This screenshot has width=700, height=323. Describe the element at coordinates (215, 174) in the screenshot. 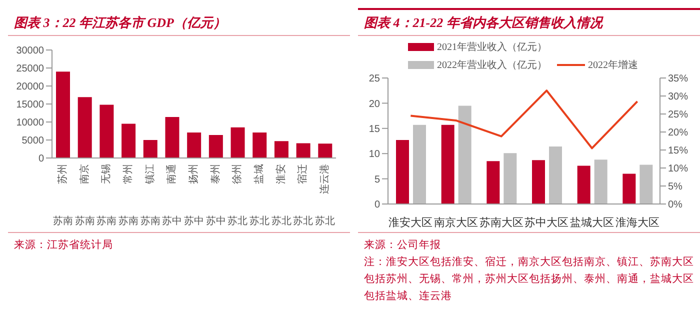

I see `x-tick-label: 泰州` at that location.